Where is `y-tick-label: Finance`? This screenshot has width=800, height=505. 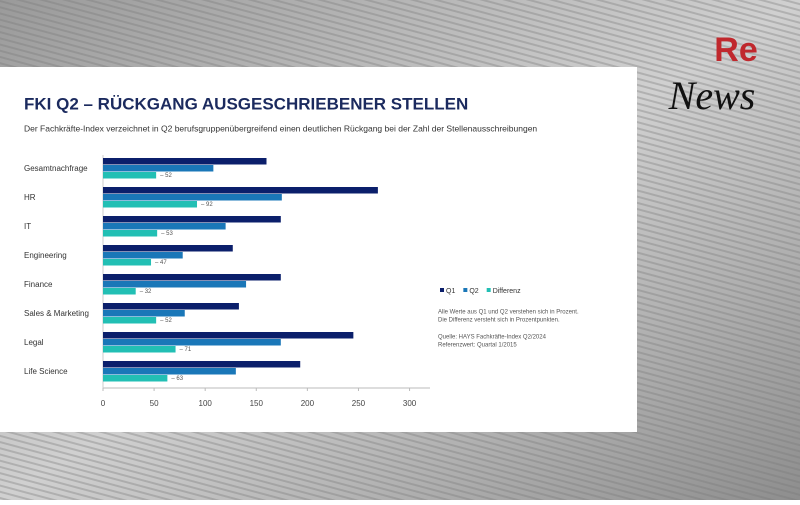
y-tick-label: Finance is located at coordinates (38, 284).